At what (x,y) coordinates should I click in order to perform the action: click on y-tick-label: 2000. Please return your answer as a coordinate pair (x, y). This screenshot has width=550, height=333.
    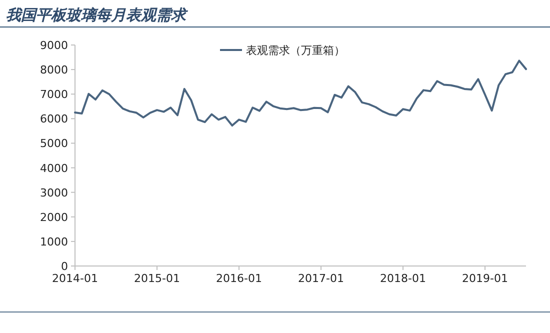
    Looking at the image, I should click on (54, 217).